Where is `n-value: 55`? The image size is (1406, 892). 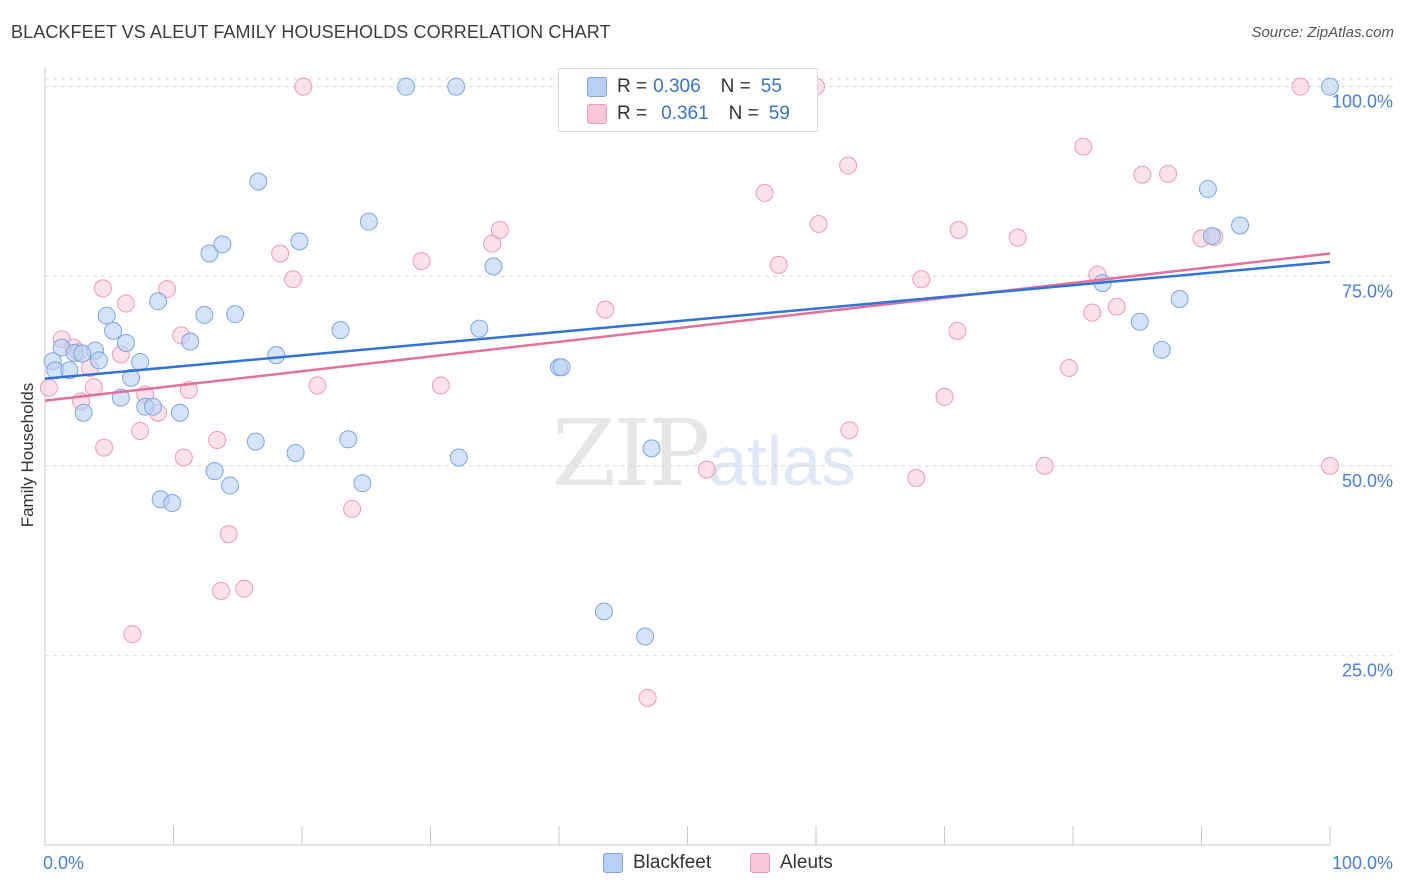
n-value: 55 is located at coordinates (771, 86).